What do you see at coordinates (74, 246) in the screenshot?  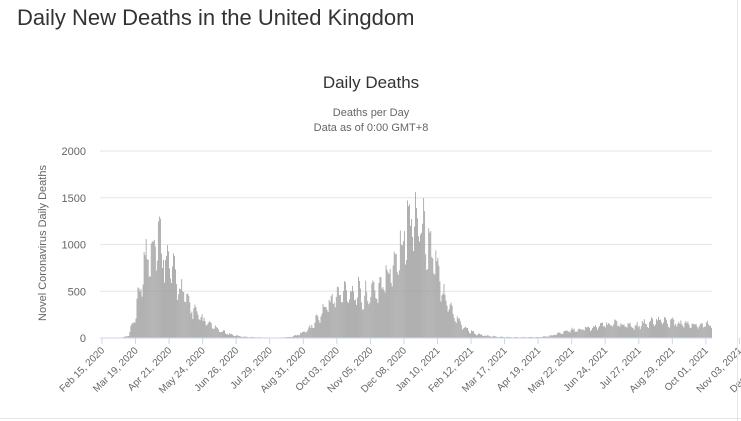 I see `y-tick-label: 1000` at bounding box center [74, 246].